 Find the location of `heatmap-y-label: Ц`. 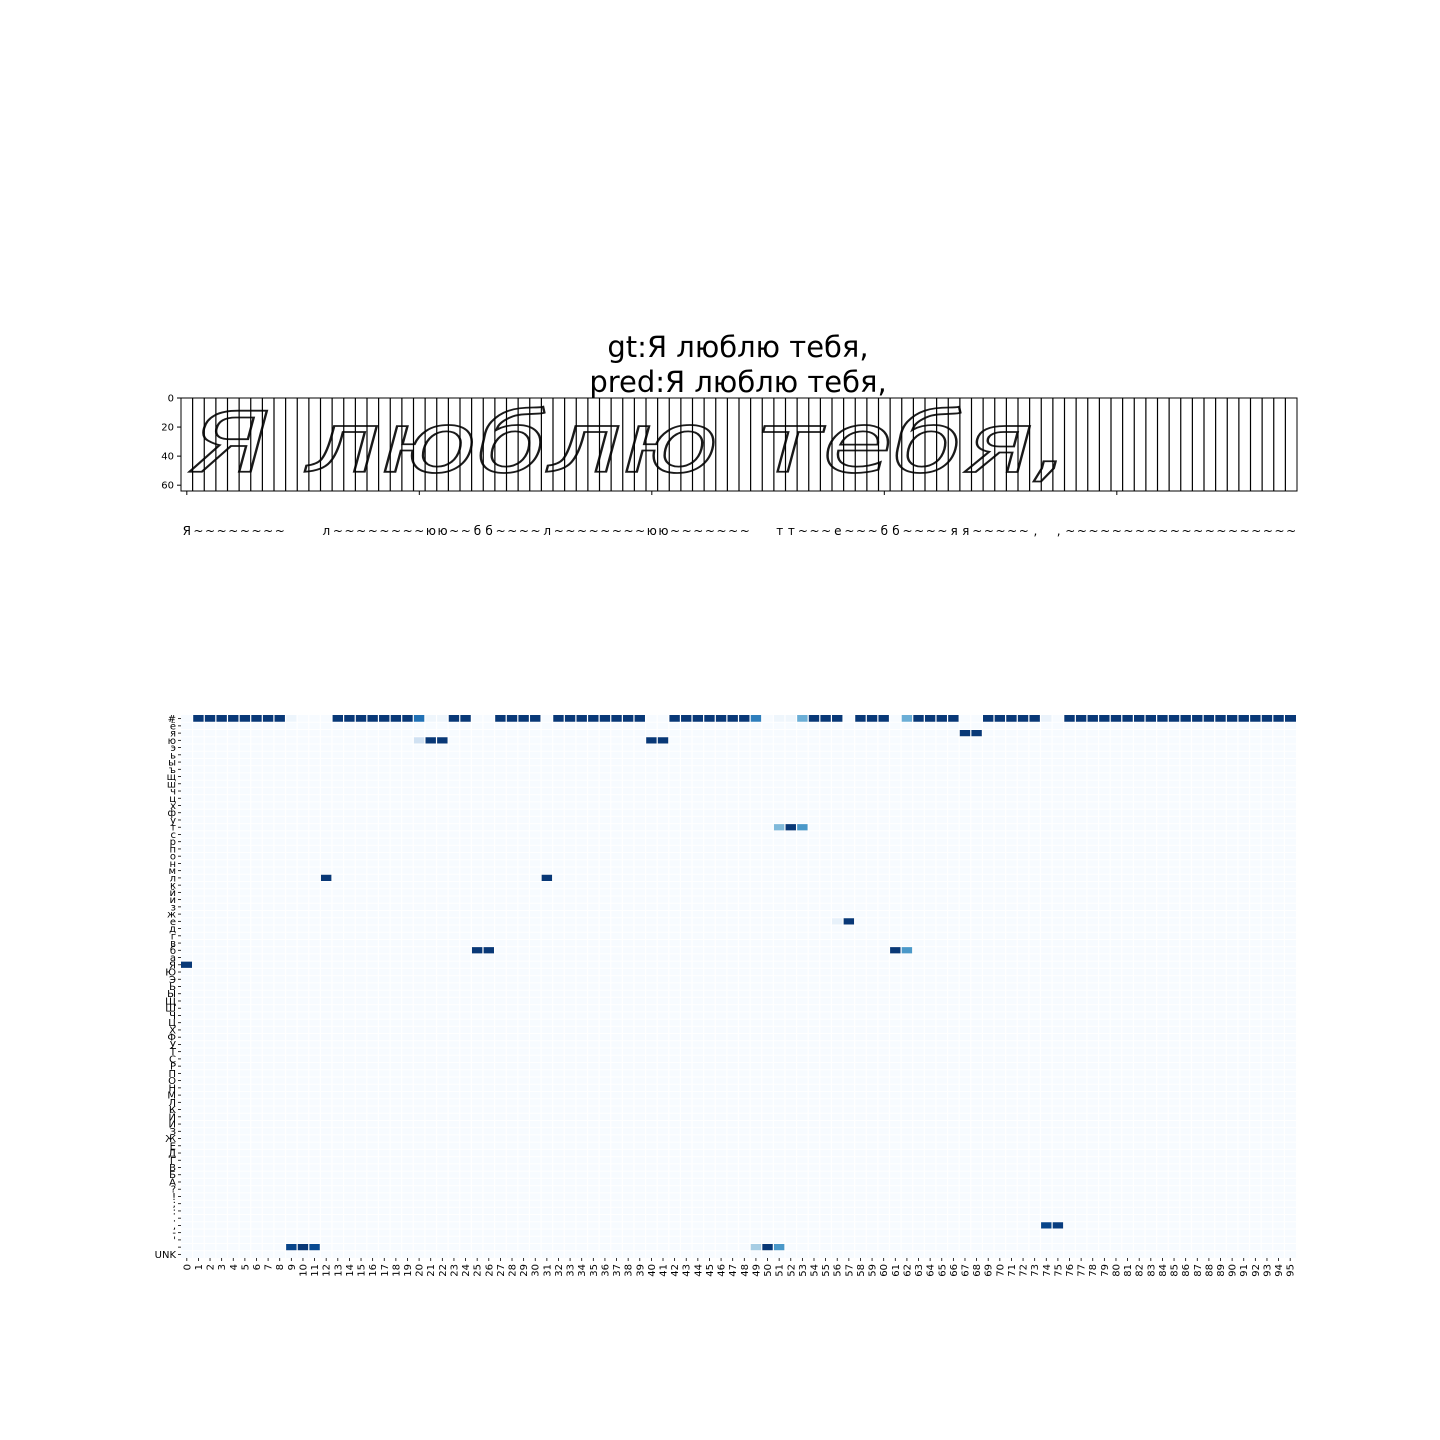

heatmap-y-label: Ц is located at coordinates (172, 1023).